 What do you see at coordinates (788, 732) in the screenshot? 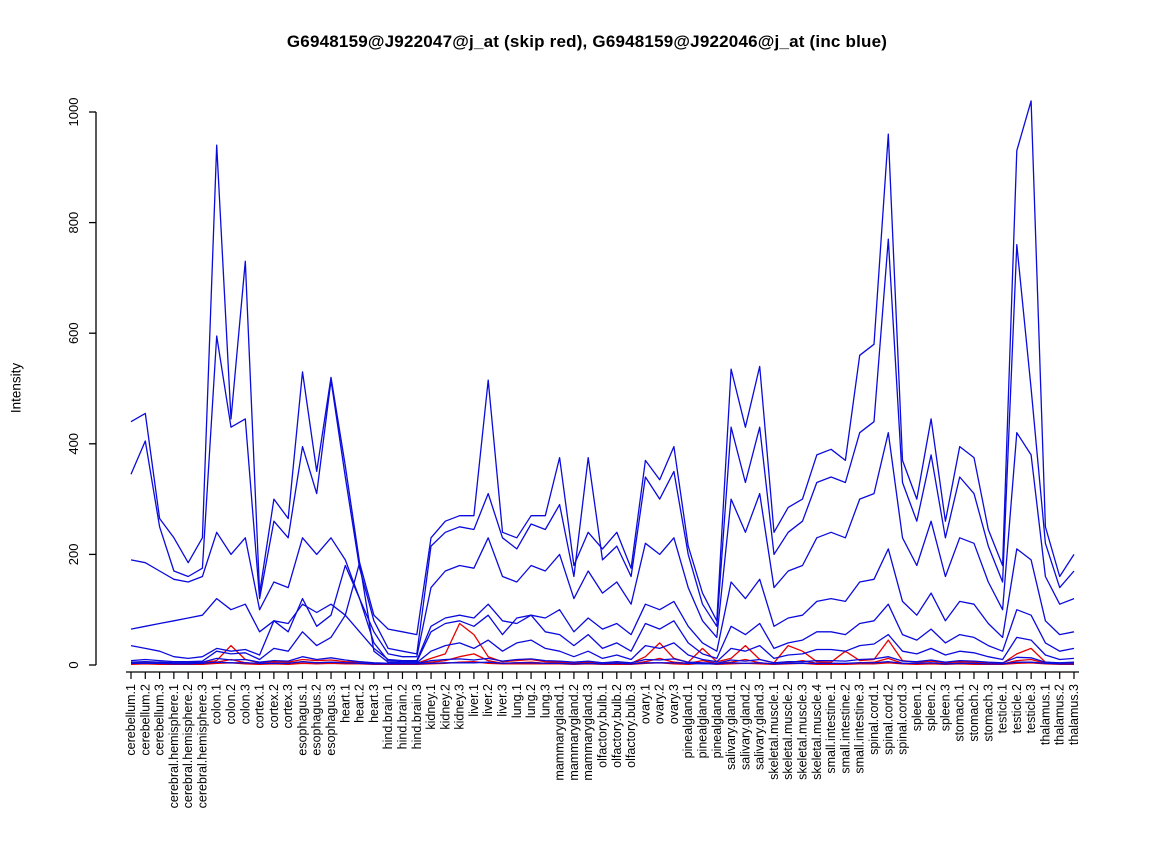
I see `x-tick-label: skeletal.muscle.2` at bounding box center [788, 732].